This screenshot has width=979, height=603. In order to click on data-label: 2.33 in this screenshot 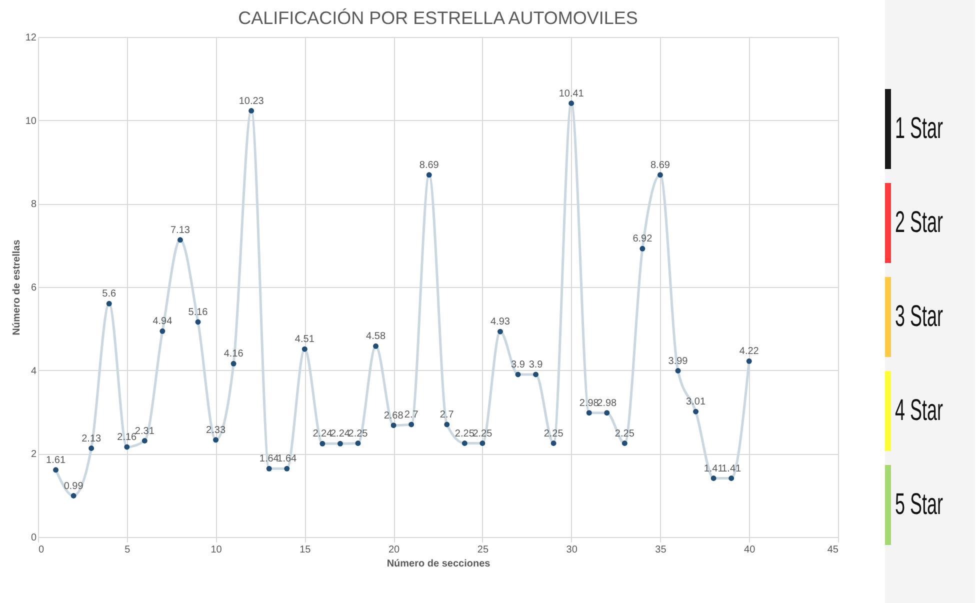, I will do `click(216, 430)`.